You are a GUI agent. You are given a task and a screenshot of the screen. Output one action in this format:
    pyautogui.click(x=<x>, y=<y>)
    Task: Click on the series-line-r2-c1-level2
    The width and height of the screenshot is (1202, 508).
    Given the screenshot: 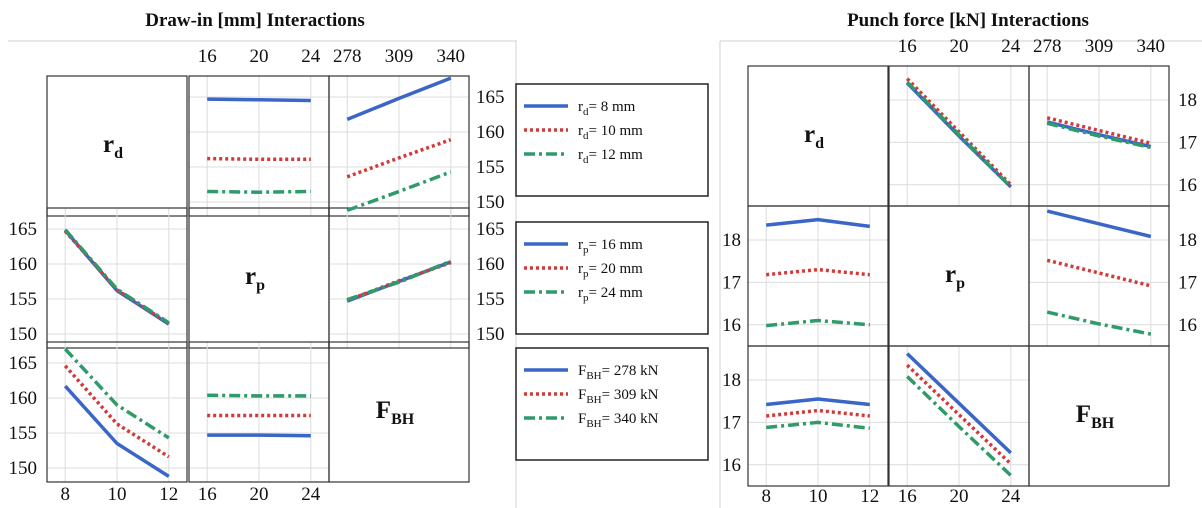 What is the action you would take?
    pyautogui.click(x=259, y=395)
    